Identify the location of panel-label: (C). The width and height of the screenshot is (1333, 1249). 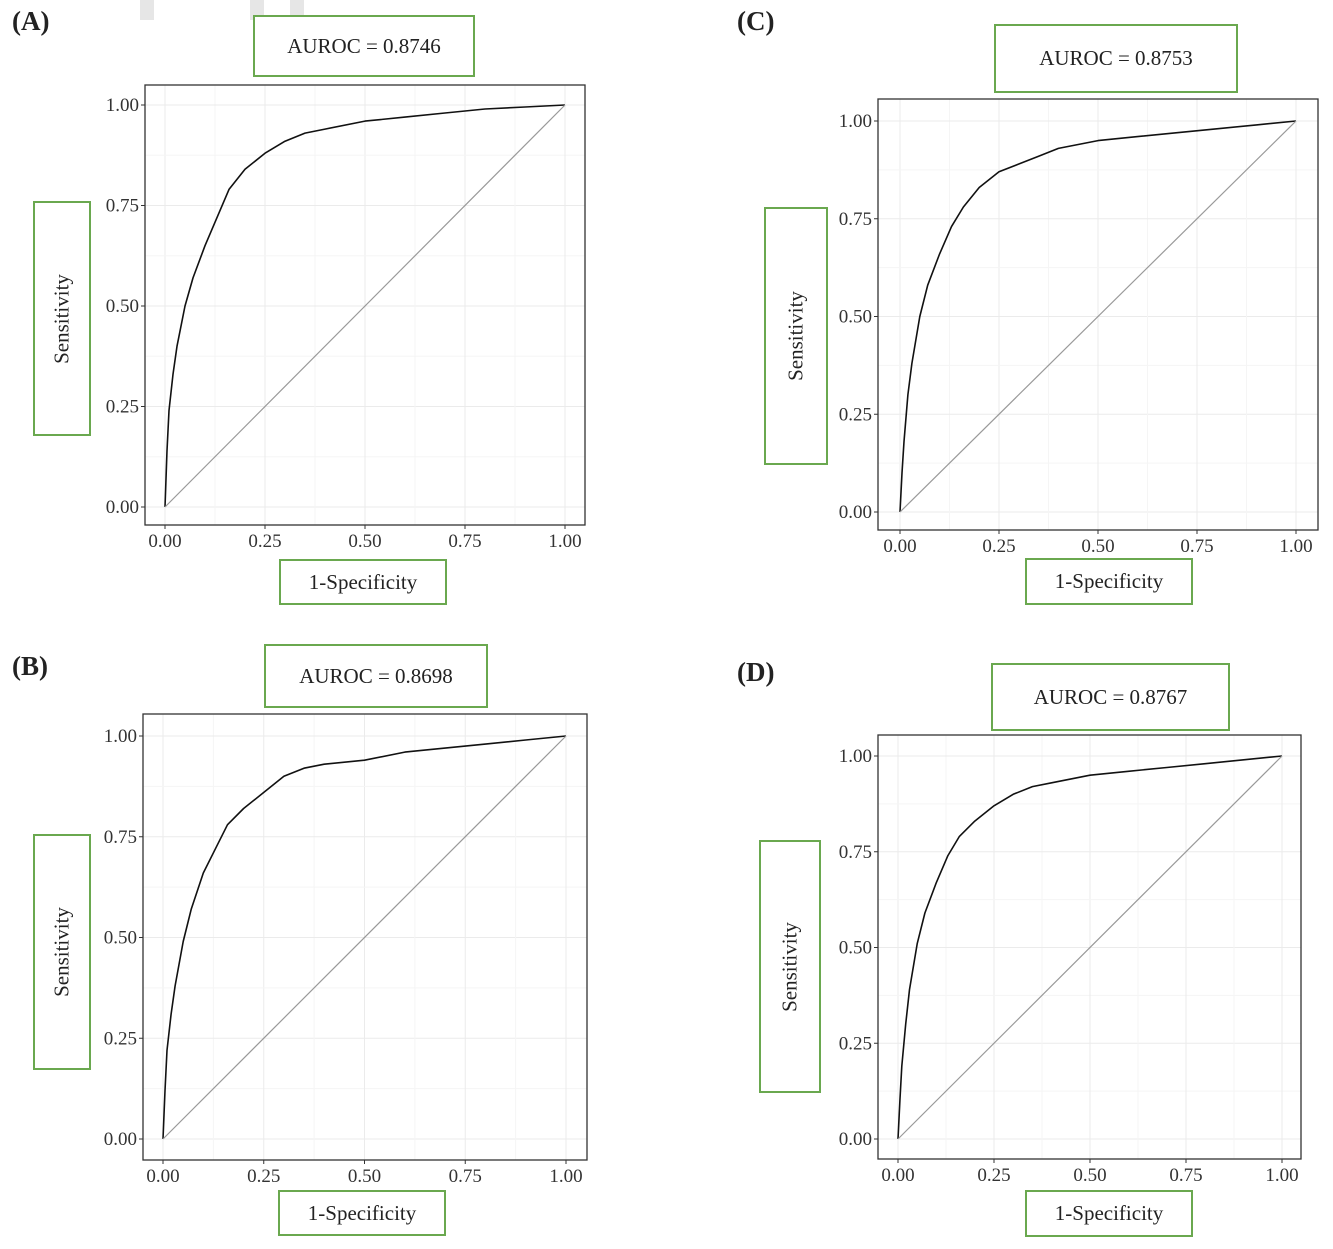
(756, 21).